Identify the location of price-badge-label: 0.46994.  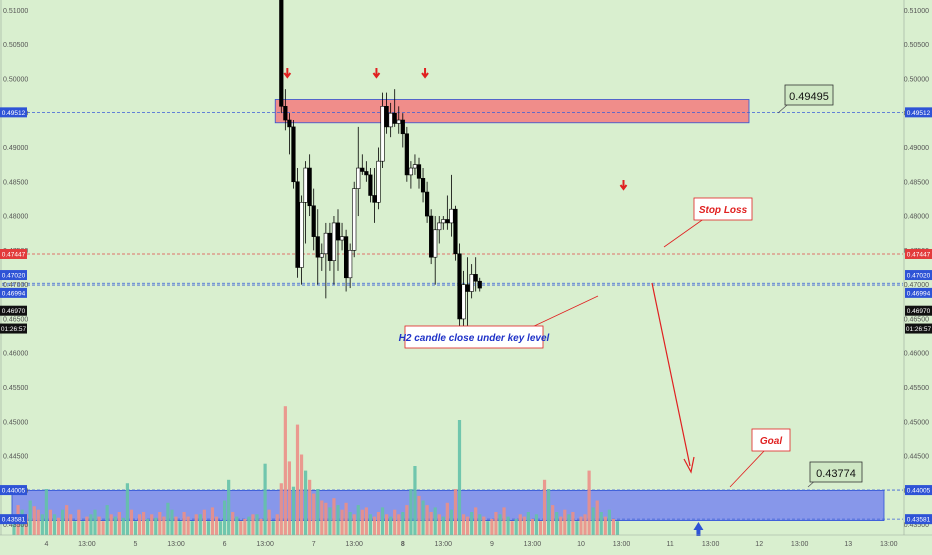
(919, 293).